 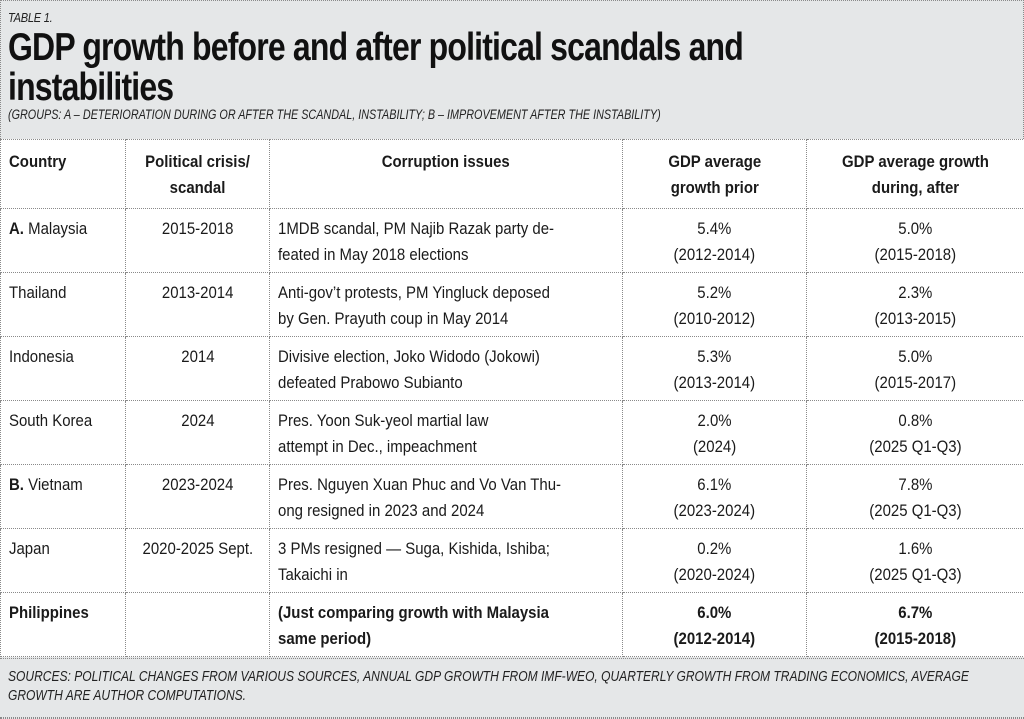 I want to click on cell-gdp-prior: 5.3% (2013-2014), so click(x=714, y=368).